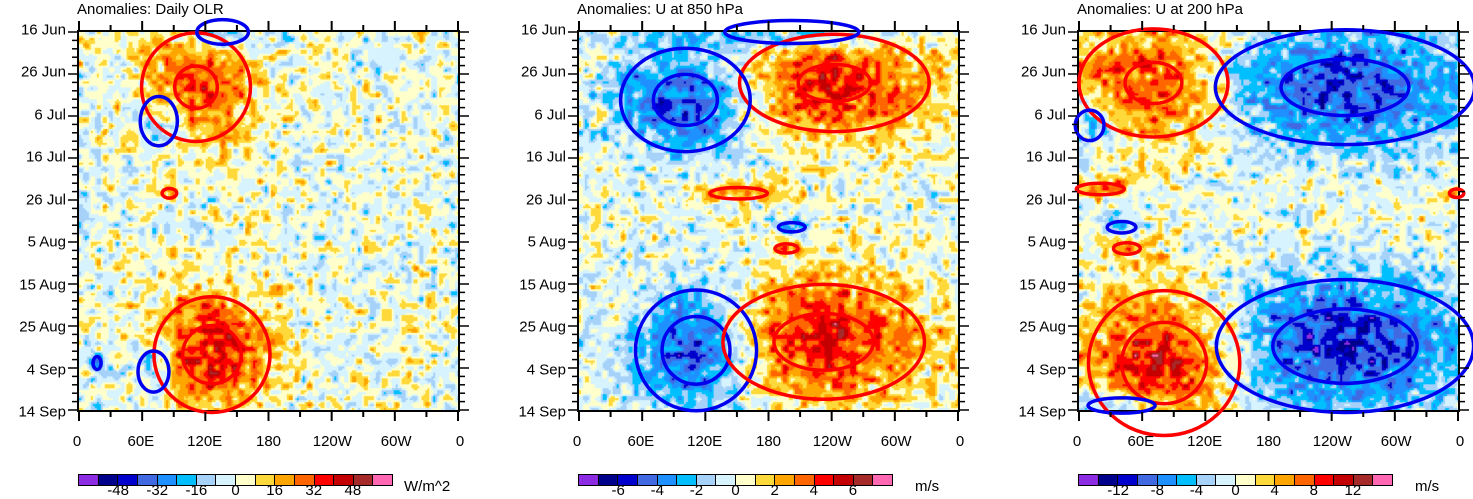 The height and width of the screenshot is (499, 1473). Describe the element at coordinates (1353, 490) in the screenshot. I see `colorbar-label: 12` at that location.